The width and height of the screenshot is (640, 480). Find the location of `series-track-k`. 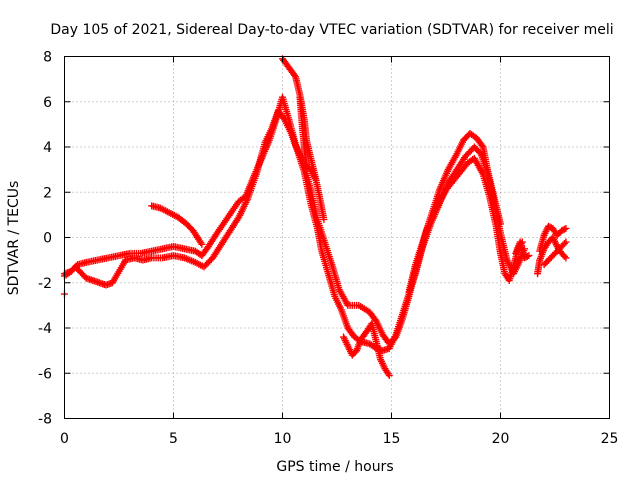

series-track-k is located at coordinates (555, 253).